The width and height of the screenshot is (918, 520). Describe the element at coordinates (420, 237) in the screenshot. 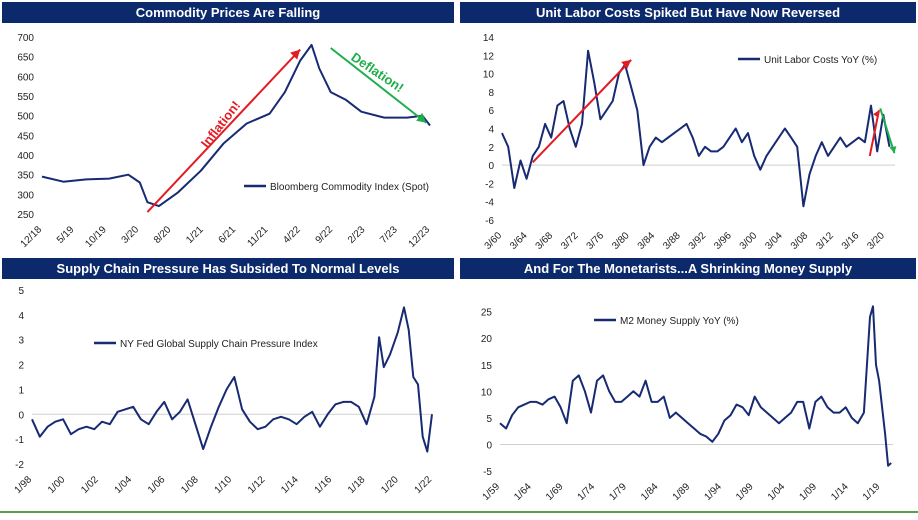

I see `x-tick-label: 12/23` at that location.